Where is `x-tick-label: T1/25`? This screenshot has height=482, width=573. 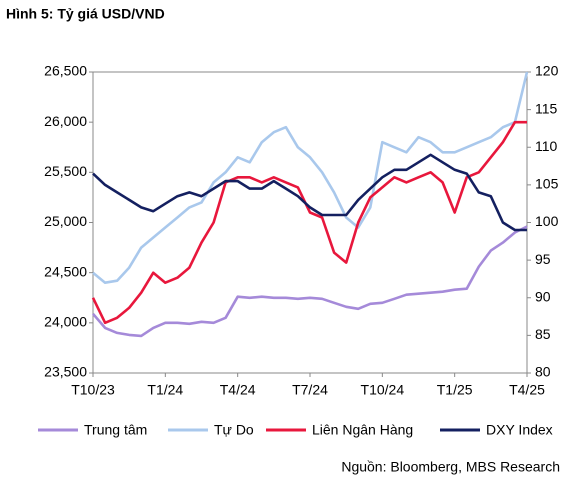 x-tick-label: T1/25 is located at coordinates (455, 390).